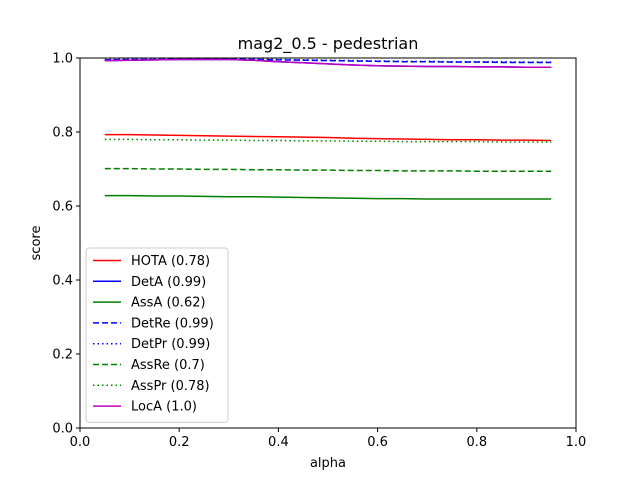 Image resolution: width=640 pixels, height=480 pixels. What do you see at coordinates (170, 344) in the screenshot?
I see `legend-label: DetPr (0.99)` at bounding box center [170, 344].